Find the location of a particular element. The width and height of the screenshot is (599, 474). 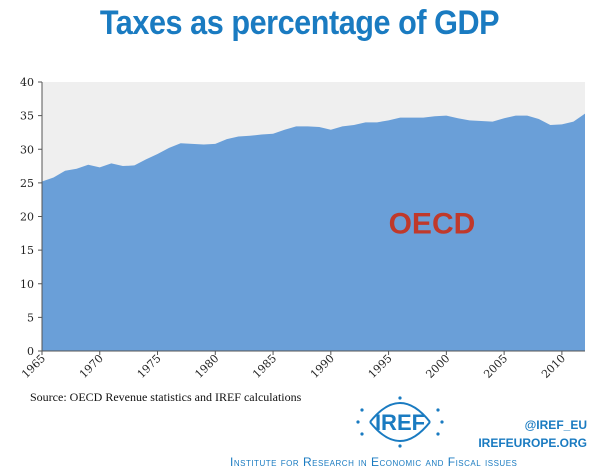

y-tick-label: 25 is located at coordinates (27, 183).